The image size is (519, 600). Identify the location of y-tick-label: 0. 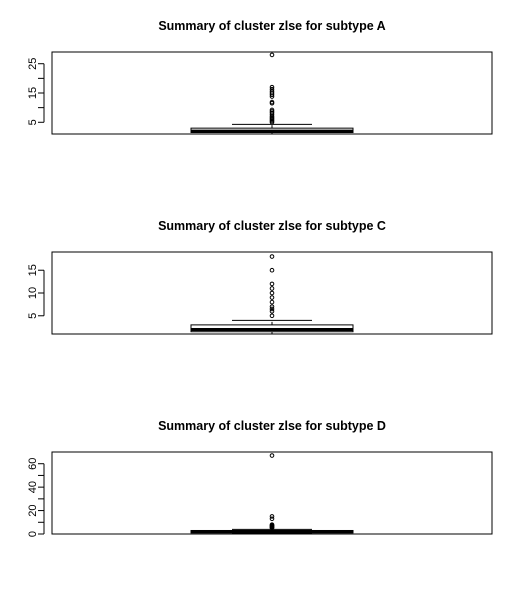
(33, 534).